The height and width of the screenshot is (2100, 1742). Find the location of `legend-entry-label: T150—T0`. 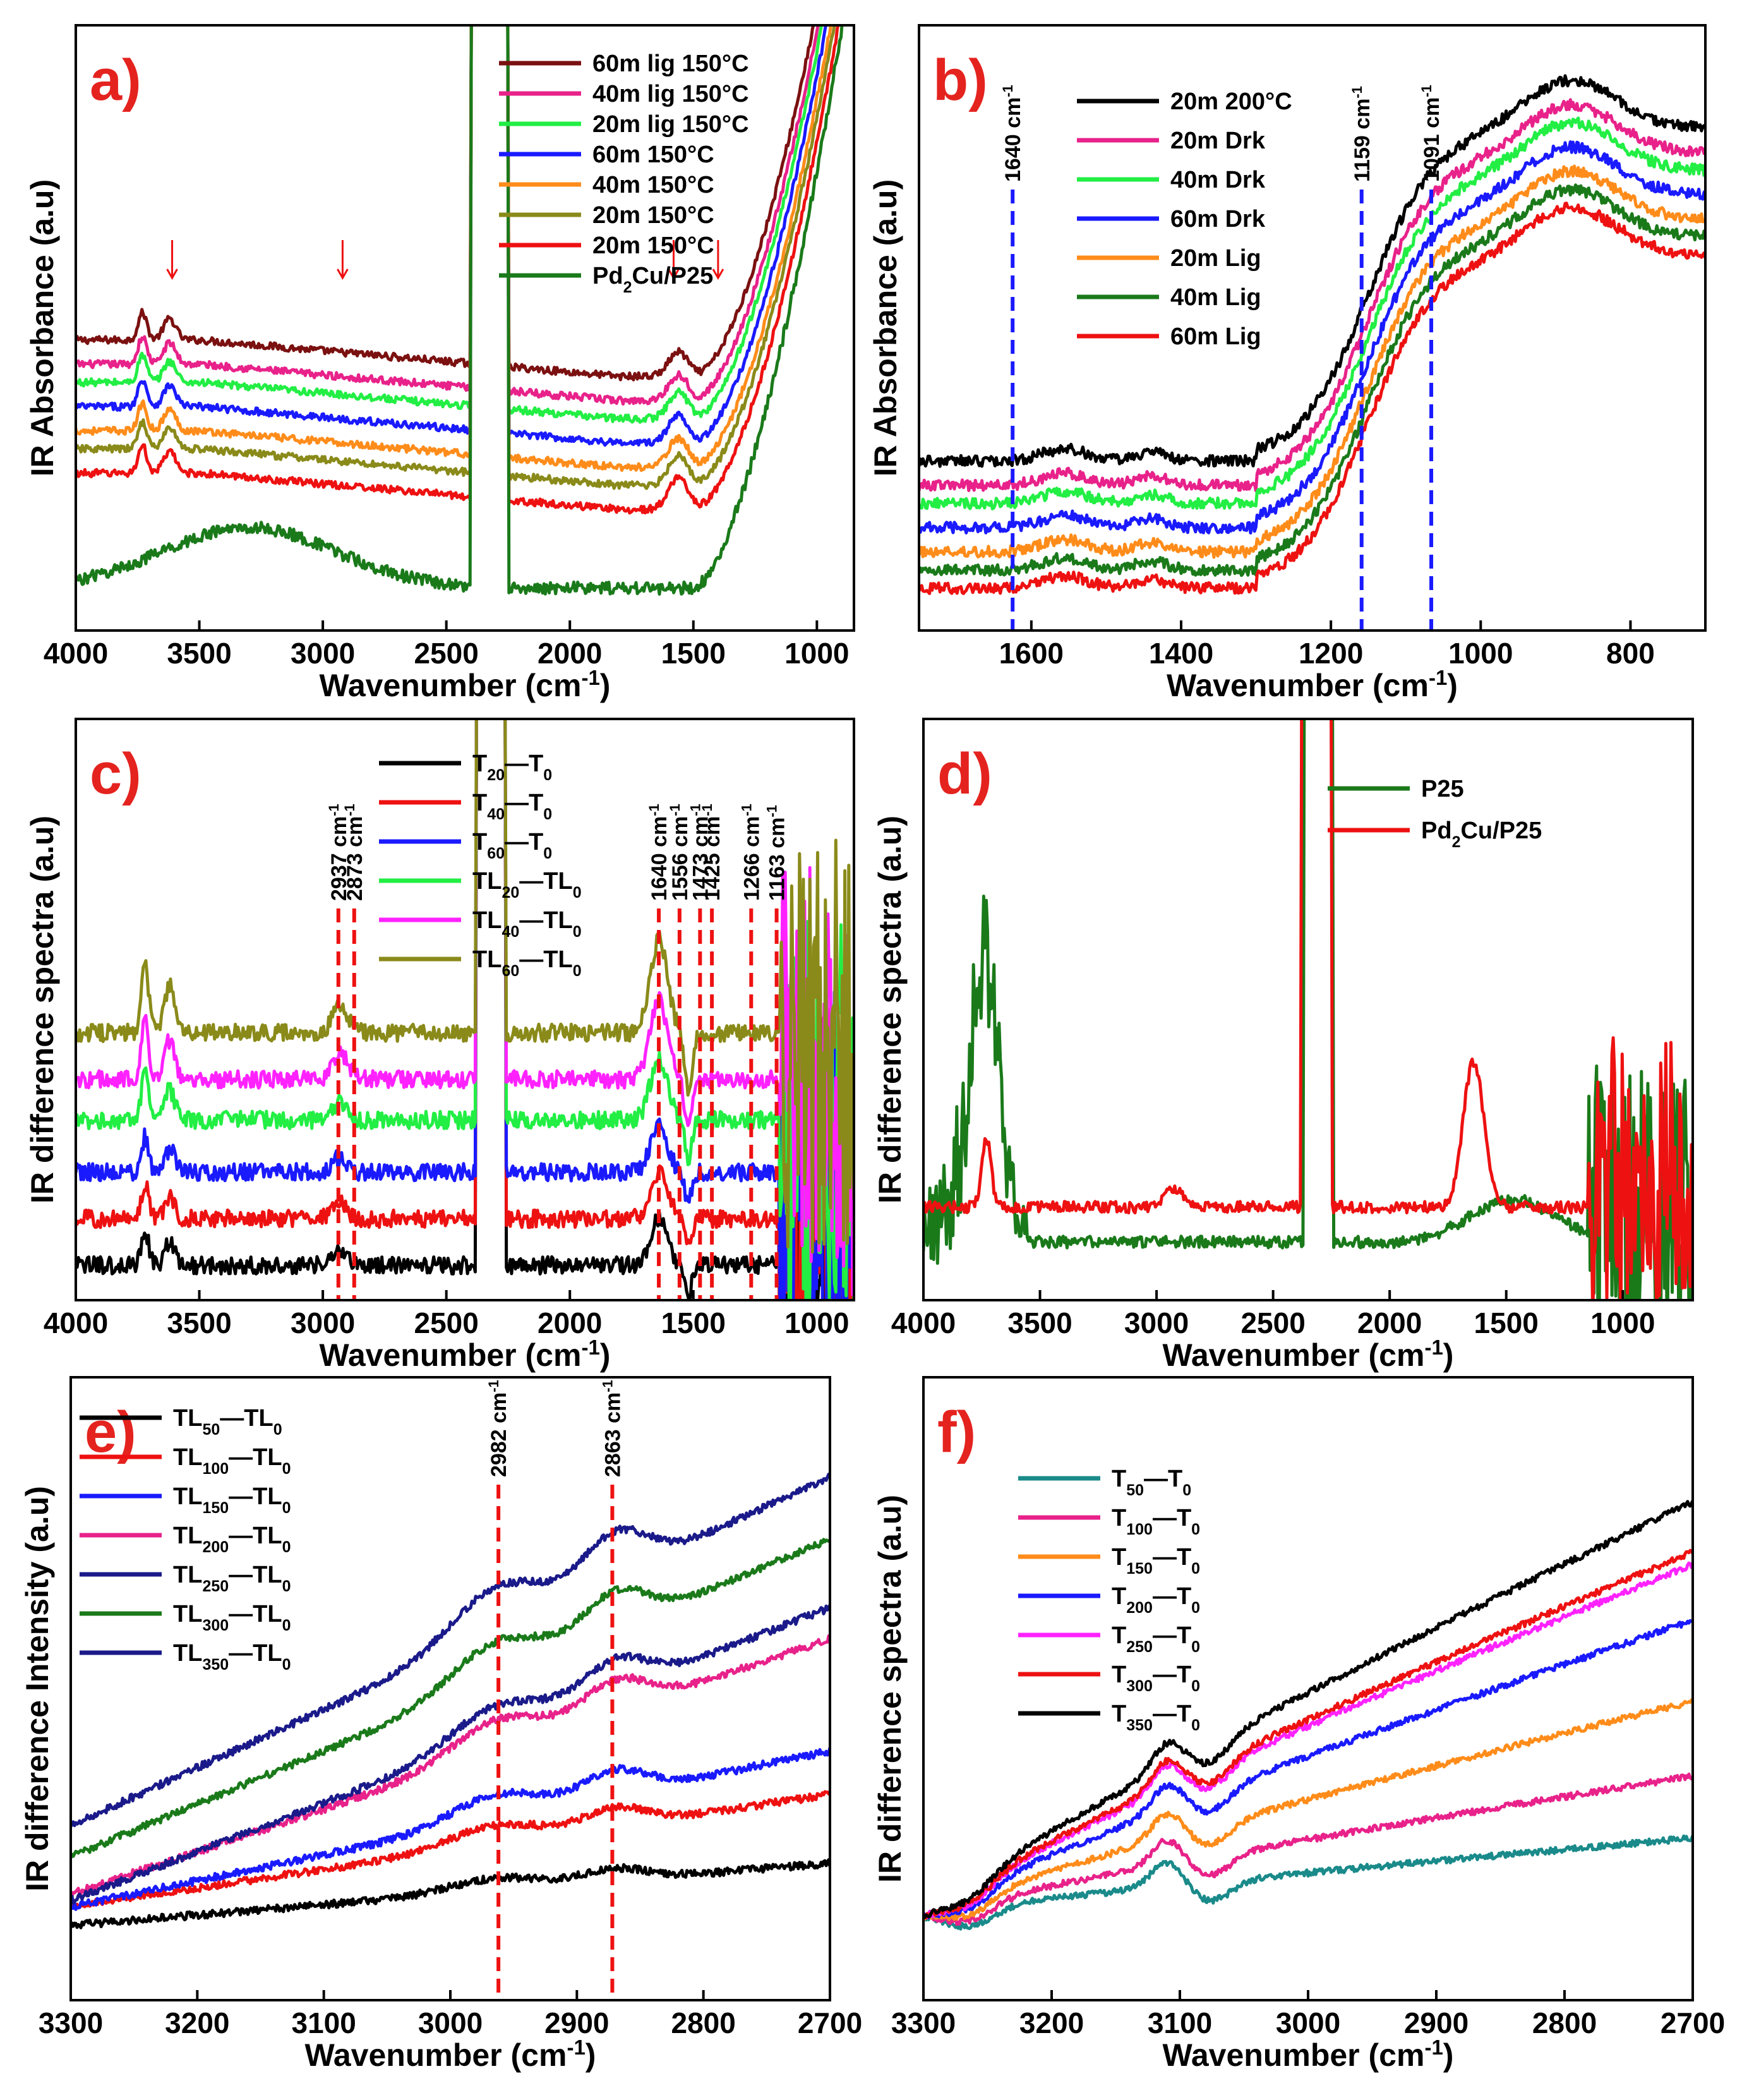

legend-entry-label: T150—T0 is located at coordinates (1156, 1561).